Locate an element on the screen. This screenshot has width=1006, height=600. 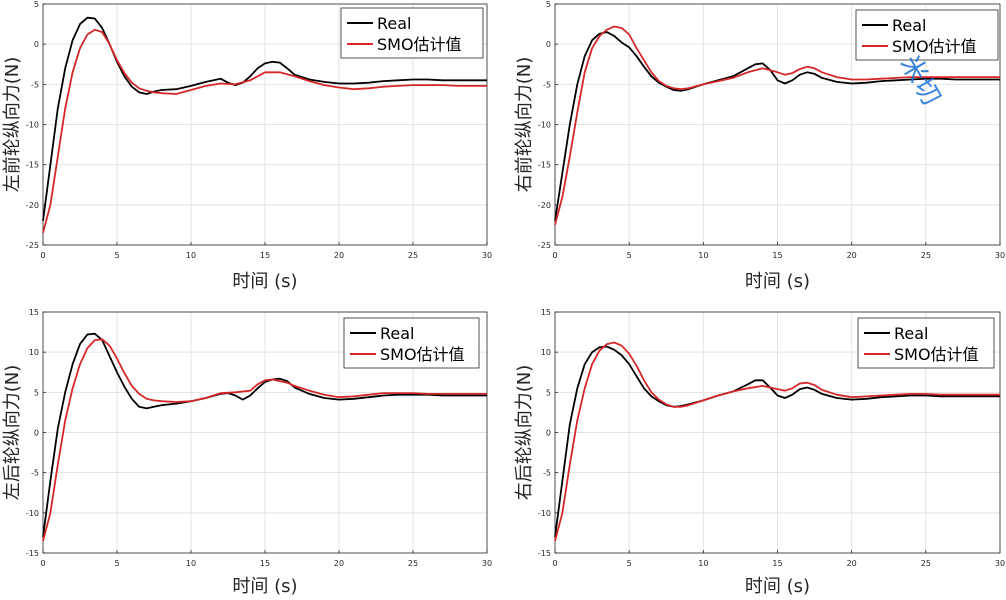
y-axis-title: 左后轮纵向力(N) is located at coordinates (12, 433).